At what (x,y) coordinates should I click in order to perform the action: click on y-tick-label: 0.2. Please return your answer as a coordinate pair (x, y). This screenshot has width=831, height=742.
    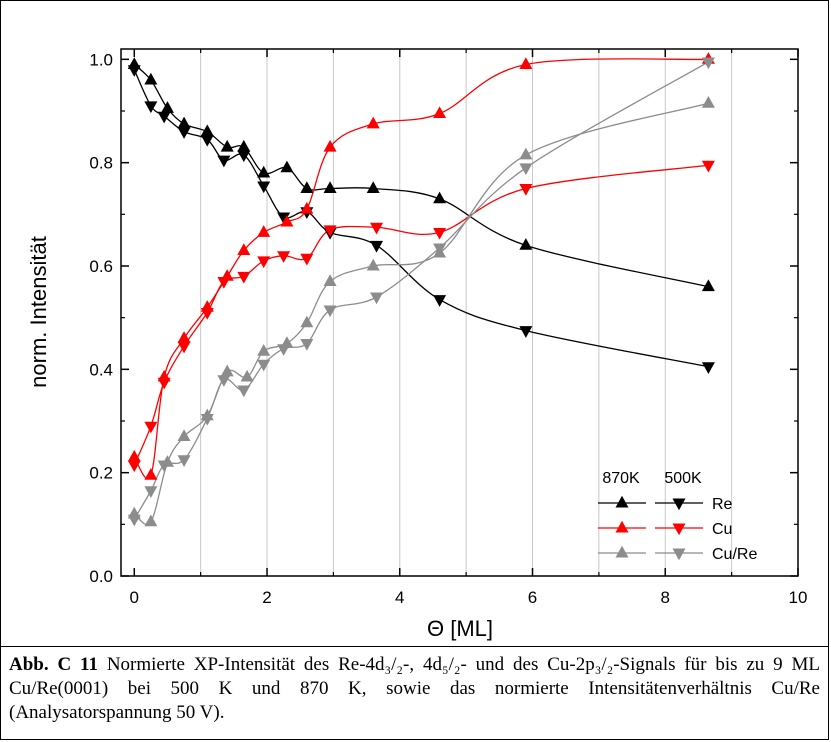
    Looking at the image, I should click on (101, 473).